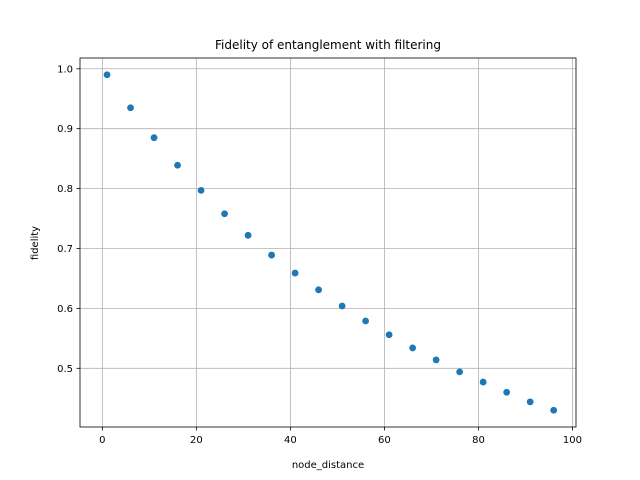 The width and height of the screenshot is (640, 480). What do you see at coordinates (328, 465) in the screenshot?
I see `x-axis-label: node_distance` at bounding box center [328, 465].